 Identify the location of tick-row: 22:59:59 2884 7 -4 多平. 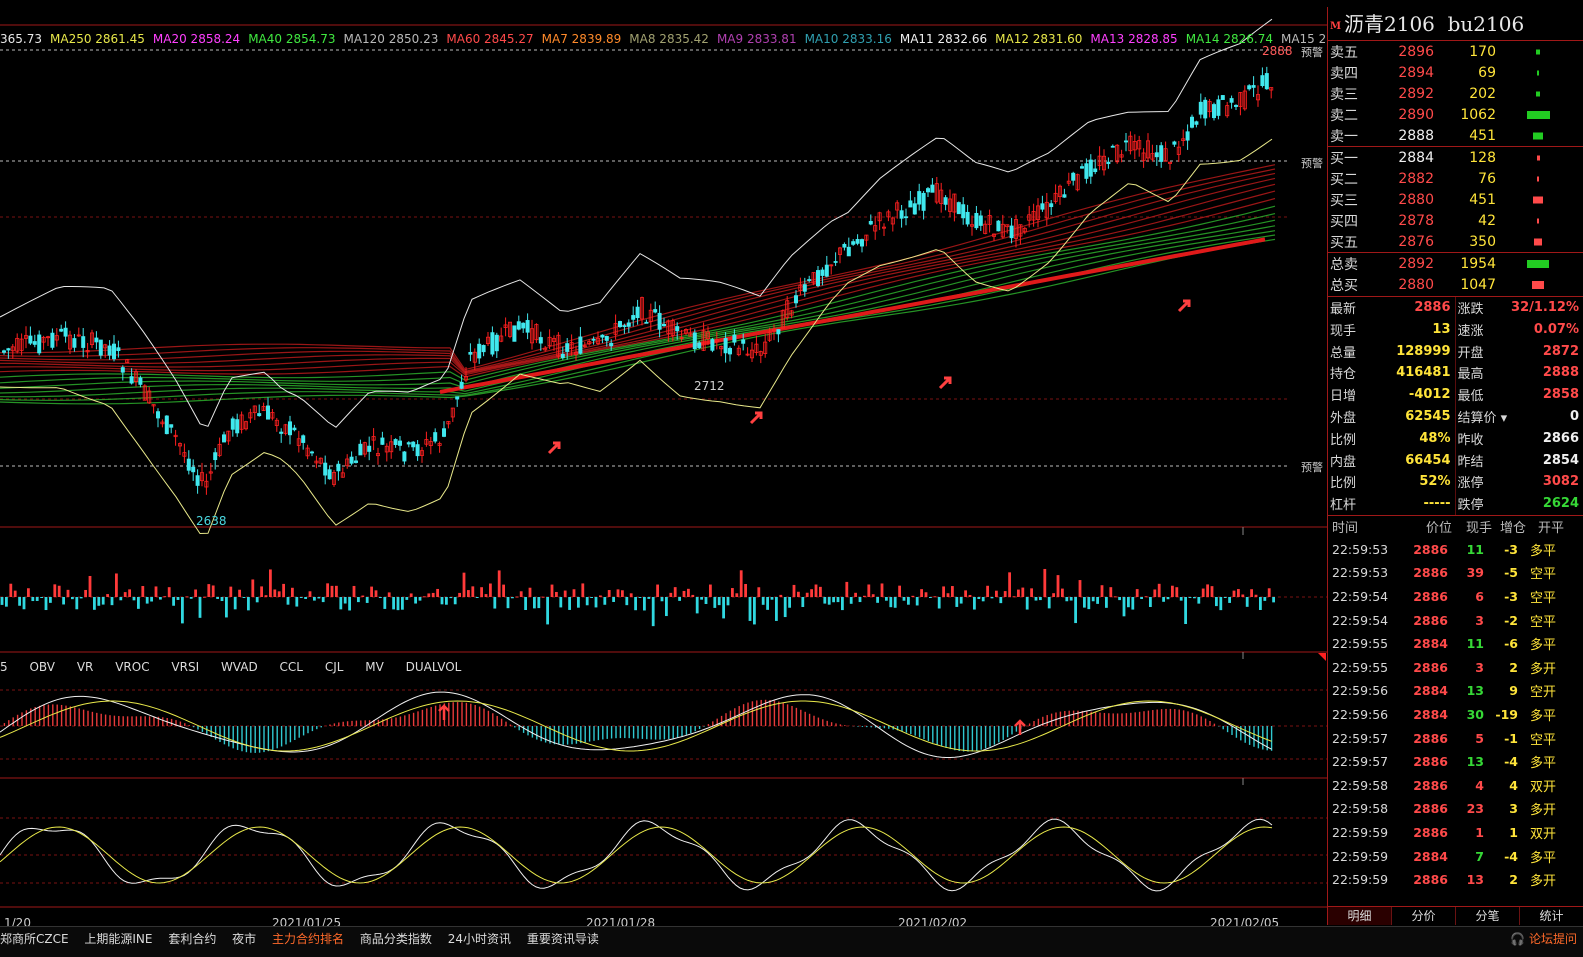
(1455, 856).